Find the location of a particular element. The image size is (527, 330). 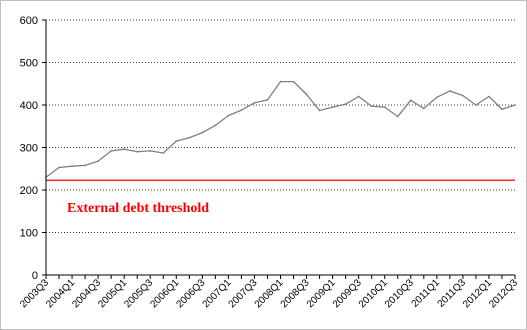

y-tick-label: 500 is located at coordinates (29, 64).